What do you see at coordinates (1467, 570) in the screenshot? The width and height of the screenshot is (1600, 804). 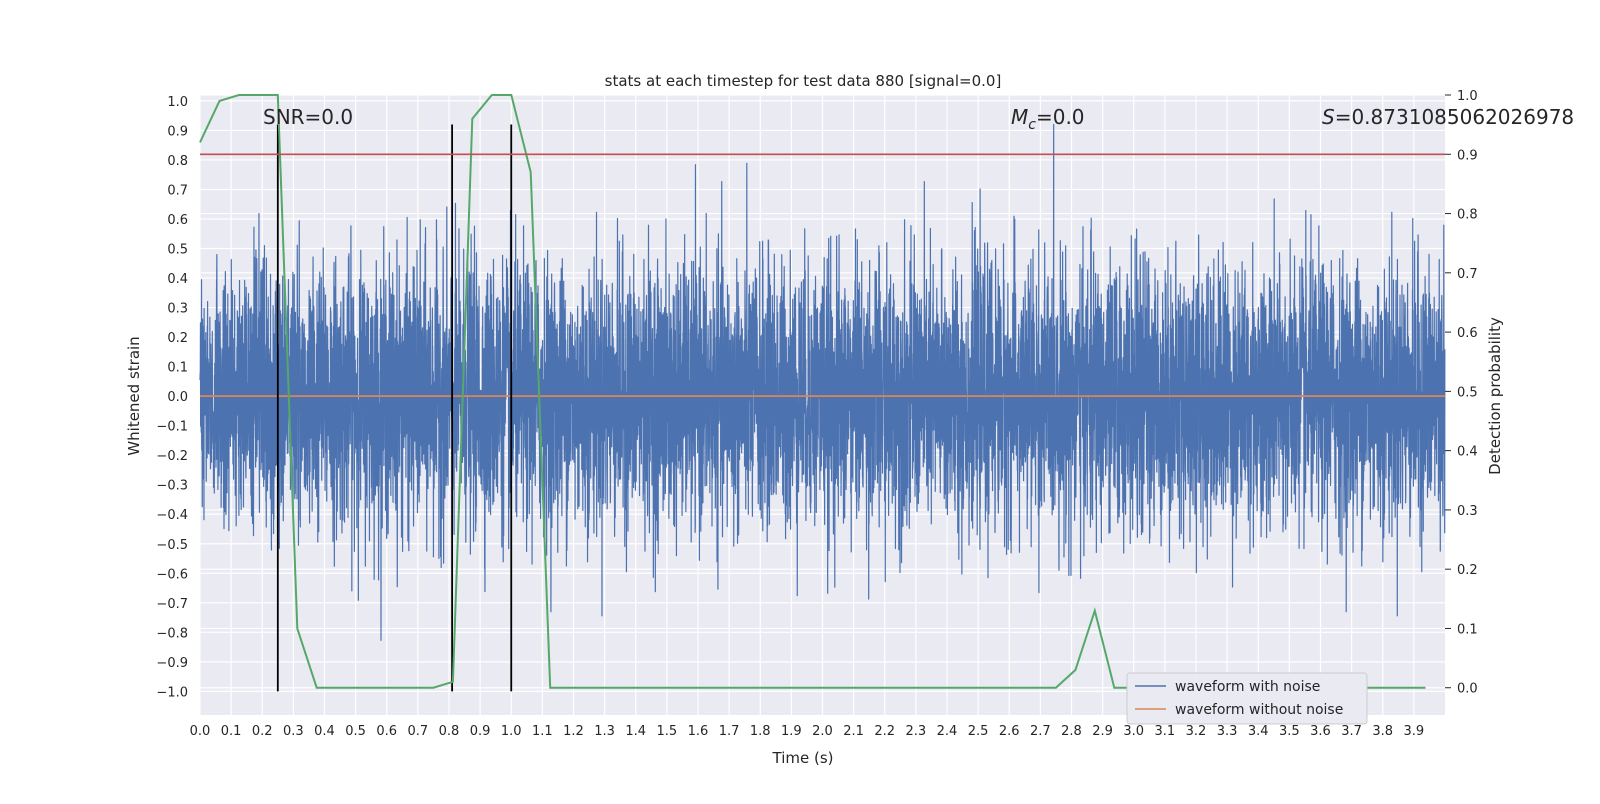 I see `y2-tick-label: 0.2` at bounding box center [1467, 570].